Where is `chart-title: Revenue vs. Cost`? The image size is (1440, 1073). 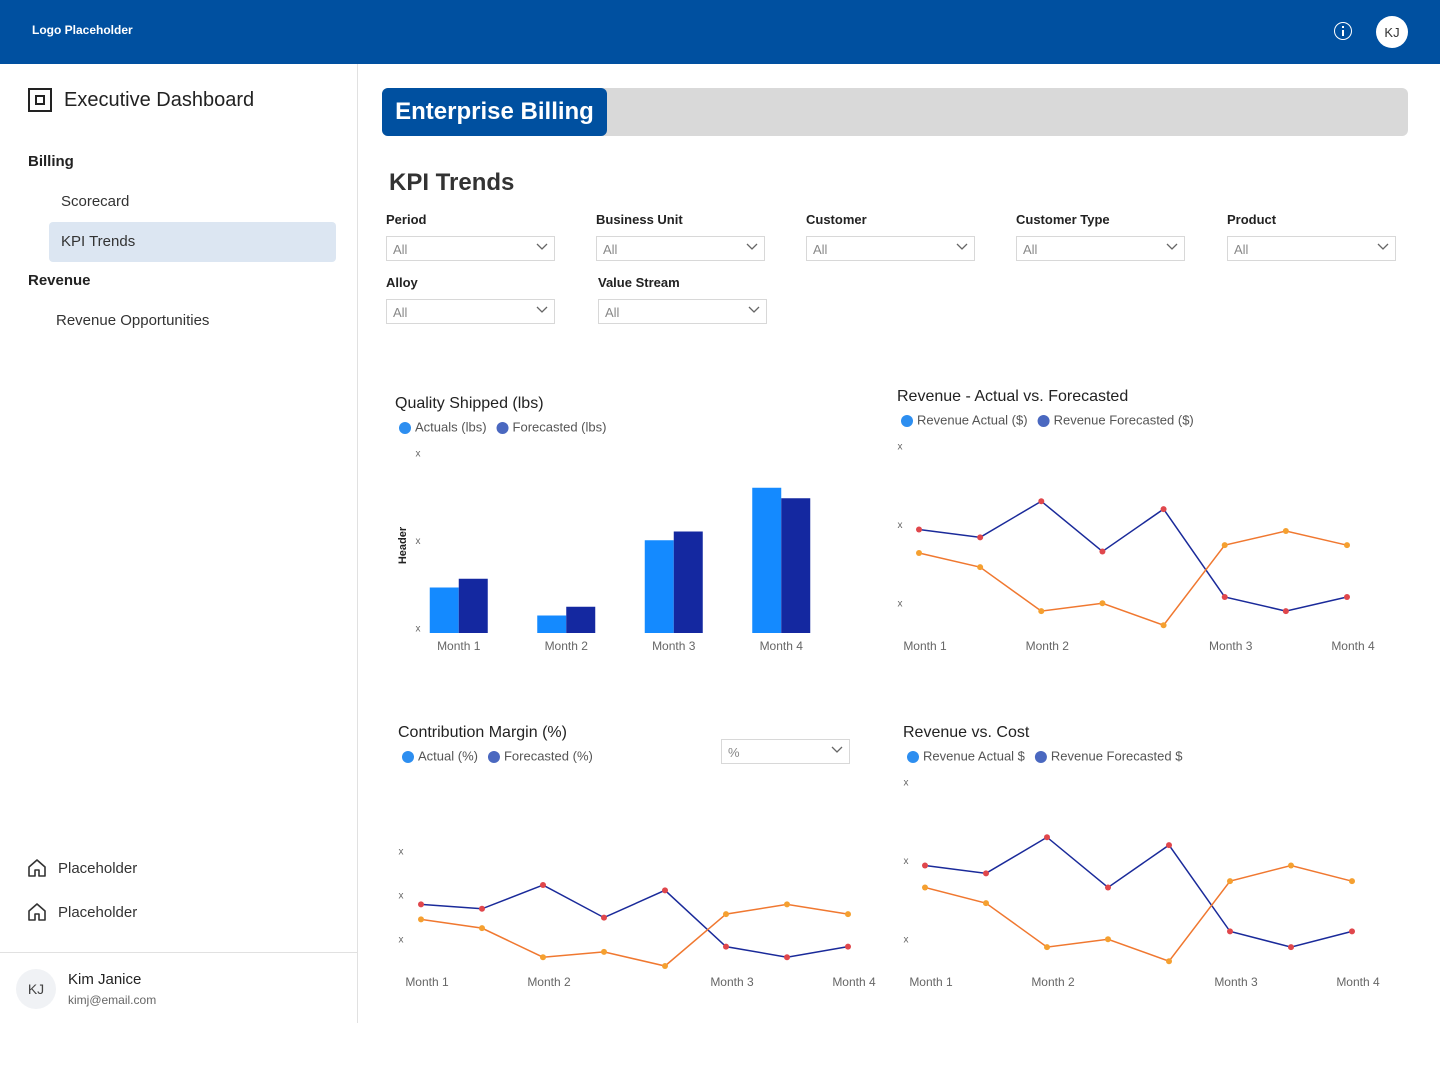
chart-title: Revenue vs. Cost is located at coordinates (966, 732).